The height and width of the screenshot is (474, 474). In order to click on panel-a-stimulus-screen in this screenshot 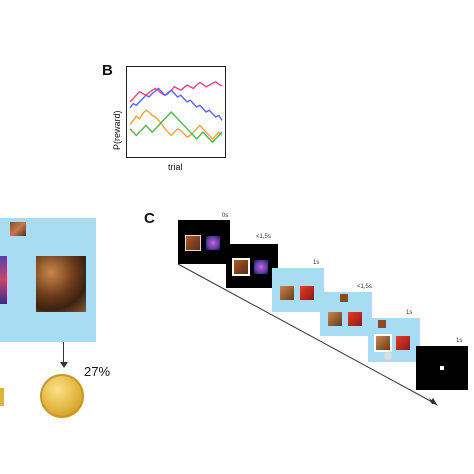, I will do `click(48, 280)`.